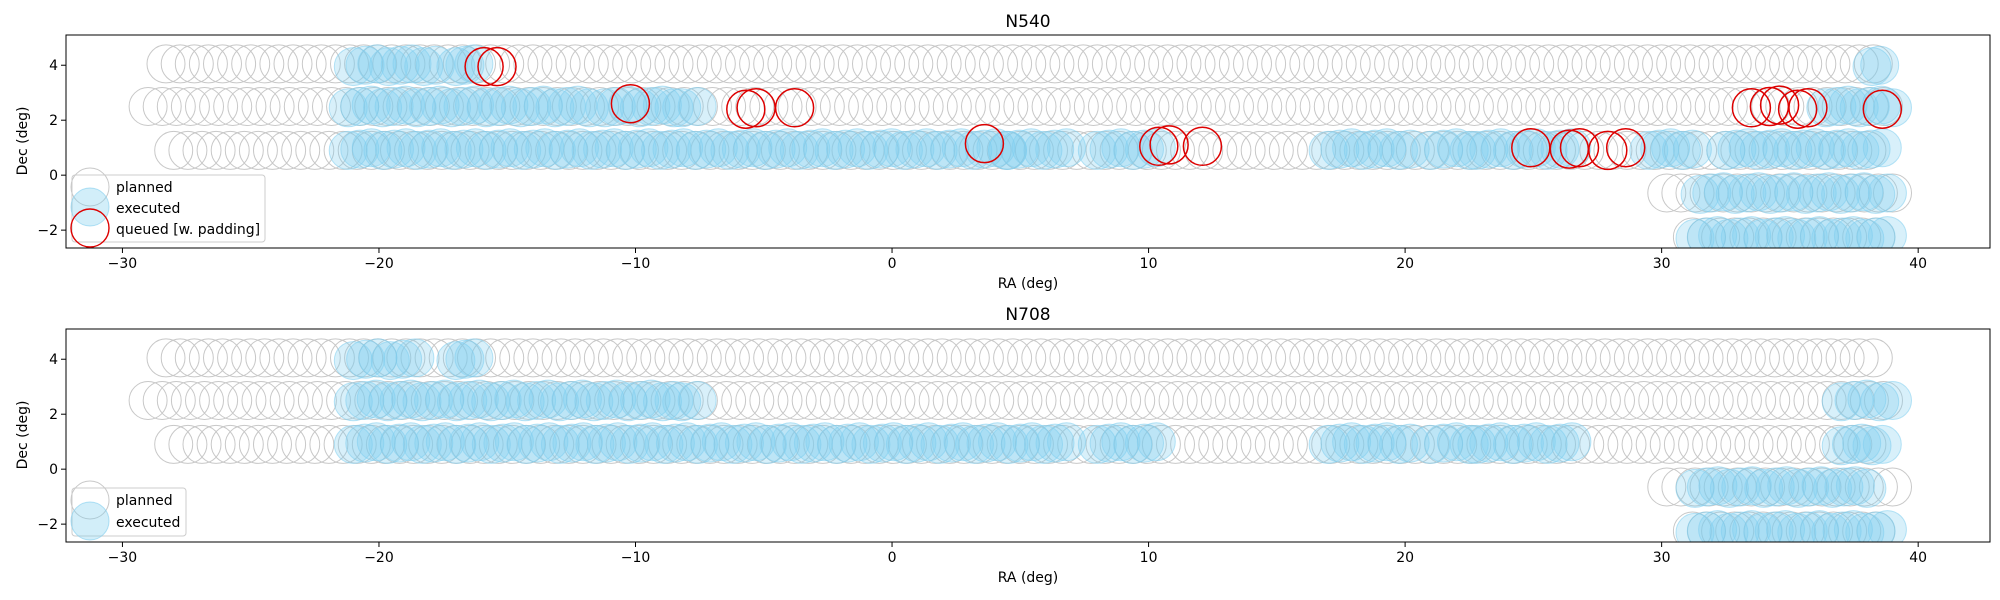  What do you see at coordinates (1027, 315) in the screenshot?
I see `chart-title: N708` at bounding box center [1027, 315].